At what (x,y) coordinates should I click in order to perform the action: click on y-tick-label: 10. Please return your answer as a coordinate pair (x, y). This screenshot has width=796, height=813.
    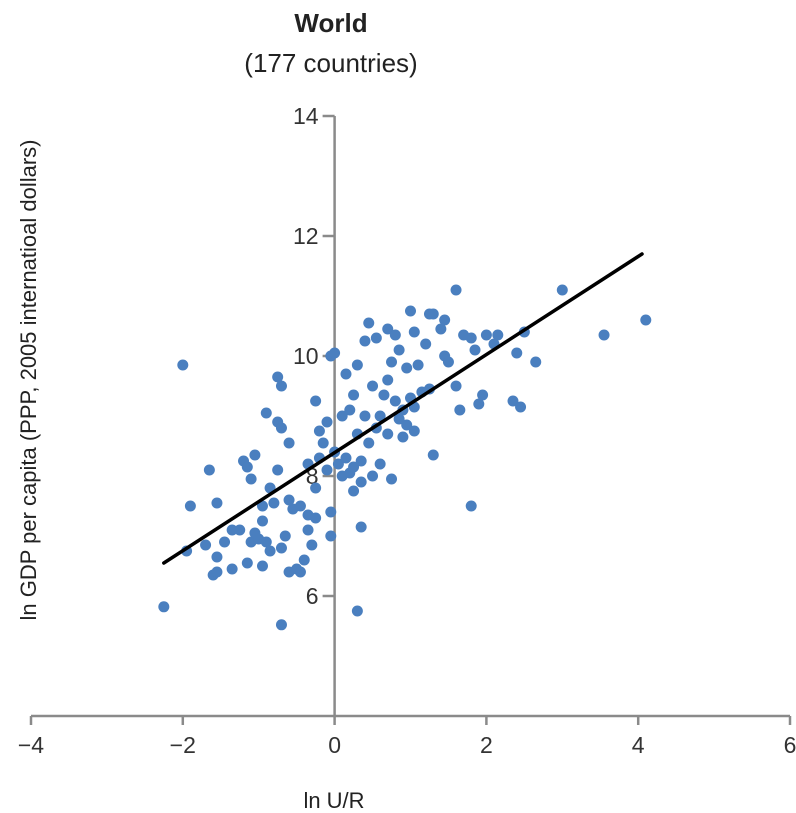
    Looking at the image, I should click on (306, 356).